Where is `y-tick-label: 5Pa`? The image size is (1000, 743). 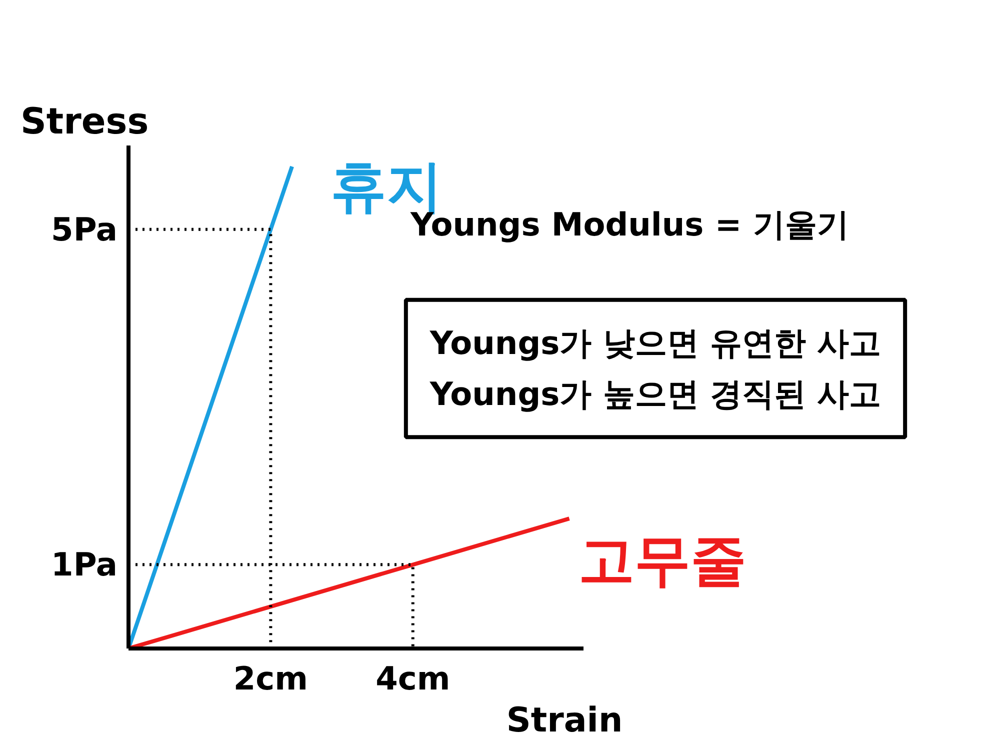 y-tick-label: 5Pa is located at coordinates (84, 229).